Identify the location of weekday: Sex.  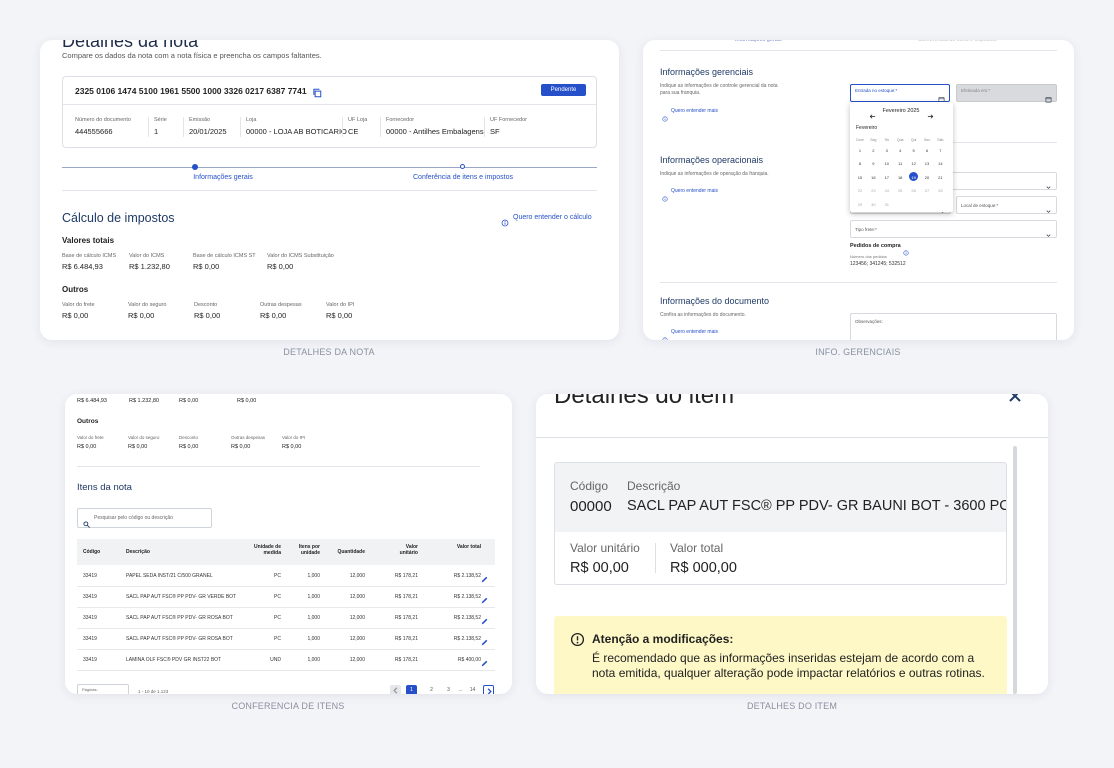
(927, 140).